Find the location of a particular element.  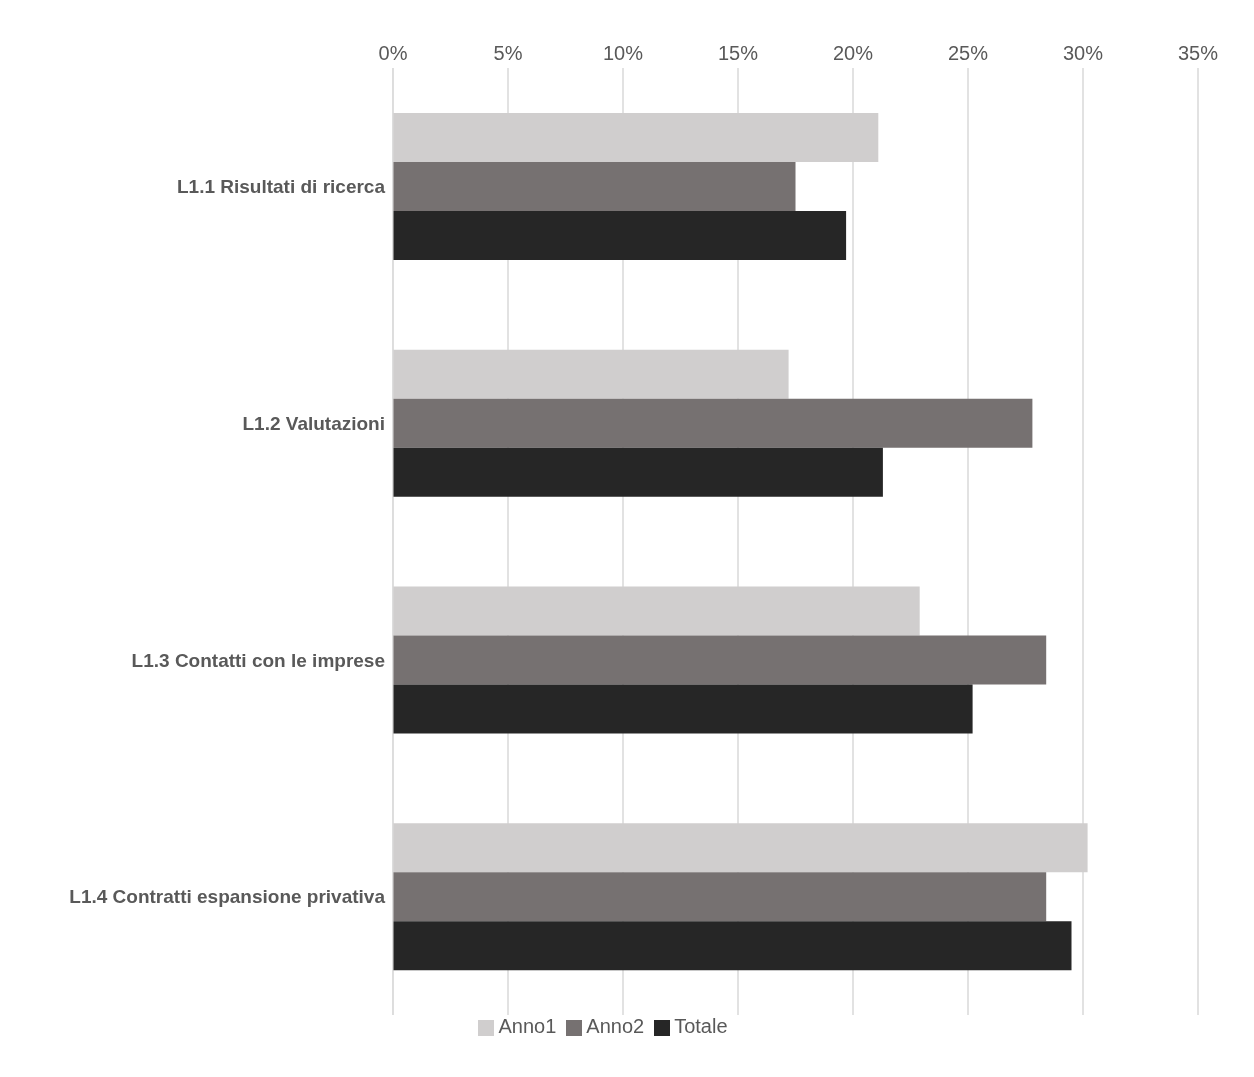

x-tick-label: 0% is located at coordinates (393, 53).